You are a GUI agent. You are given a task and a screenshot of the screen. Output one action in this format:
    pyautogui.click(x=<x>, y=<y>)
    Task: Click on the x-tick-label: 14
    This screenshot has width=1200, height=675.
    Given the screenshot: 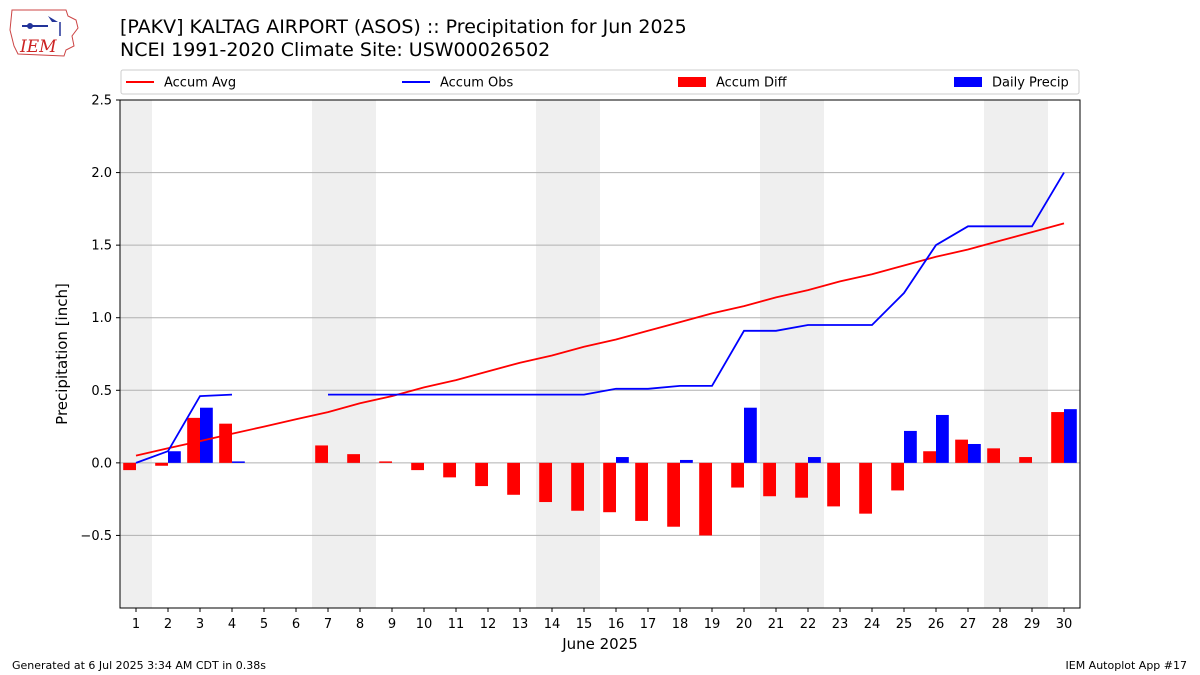 What is the action you would take?
    pyautogui.click(x=552, y=624)
    